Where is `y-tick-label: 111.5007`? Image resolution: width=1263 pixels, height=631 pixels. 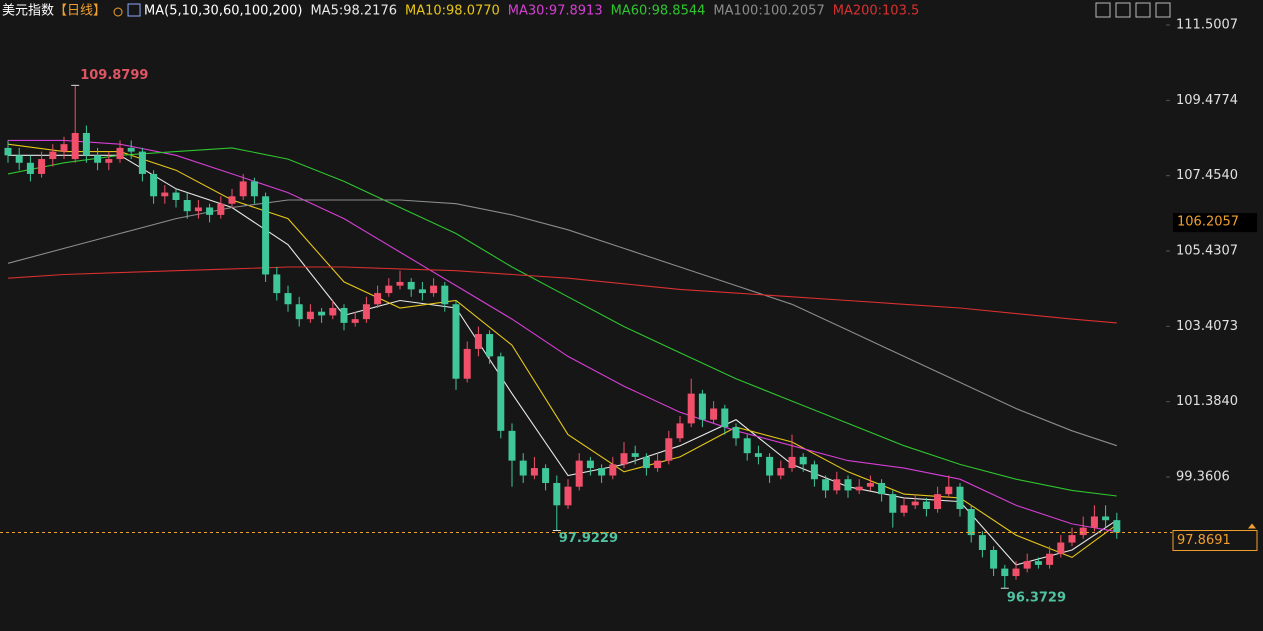 y-tick-label: 111.5007 is located at coordinates (1207, 24).